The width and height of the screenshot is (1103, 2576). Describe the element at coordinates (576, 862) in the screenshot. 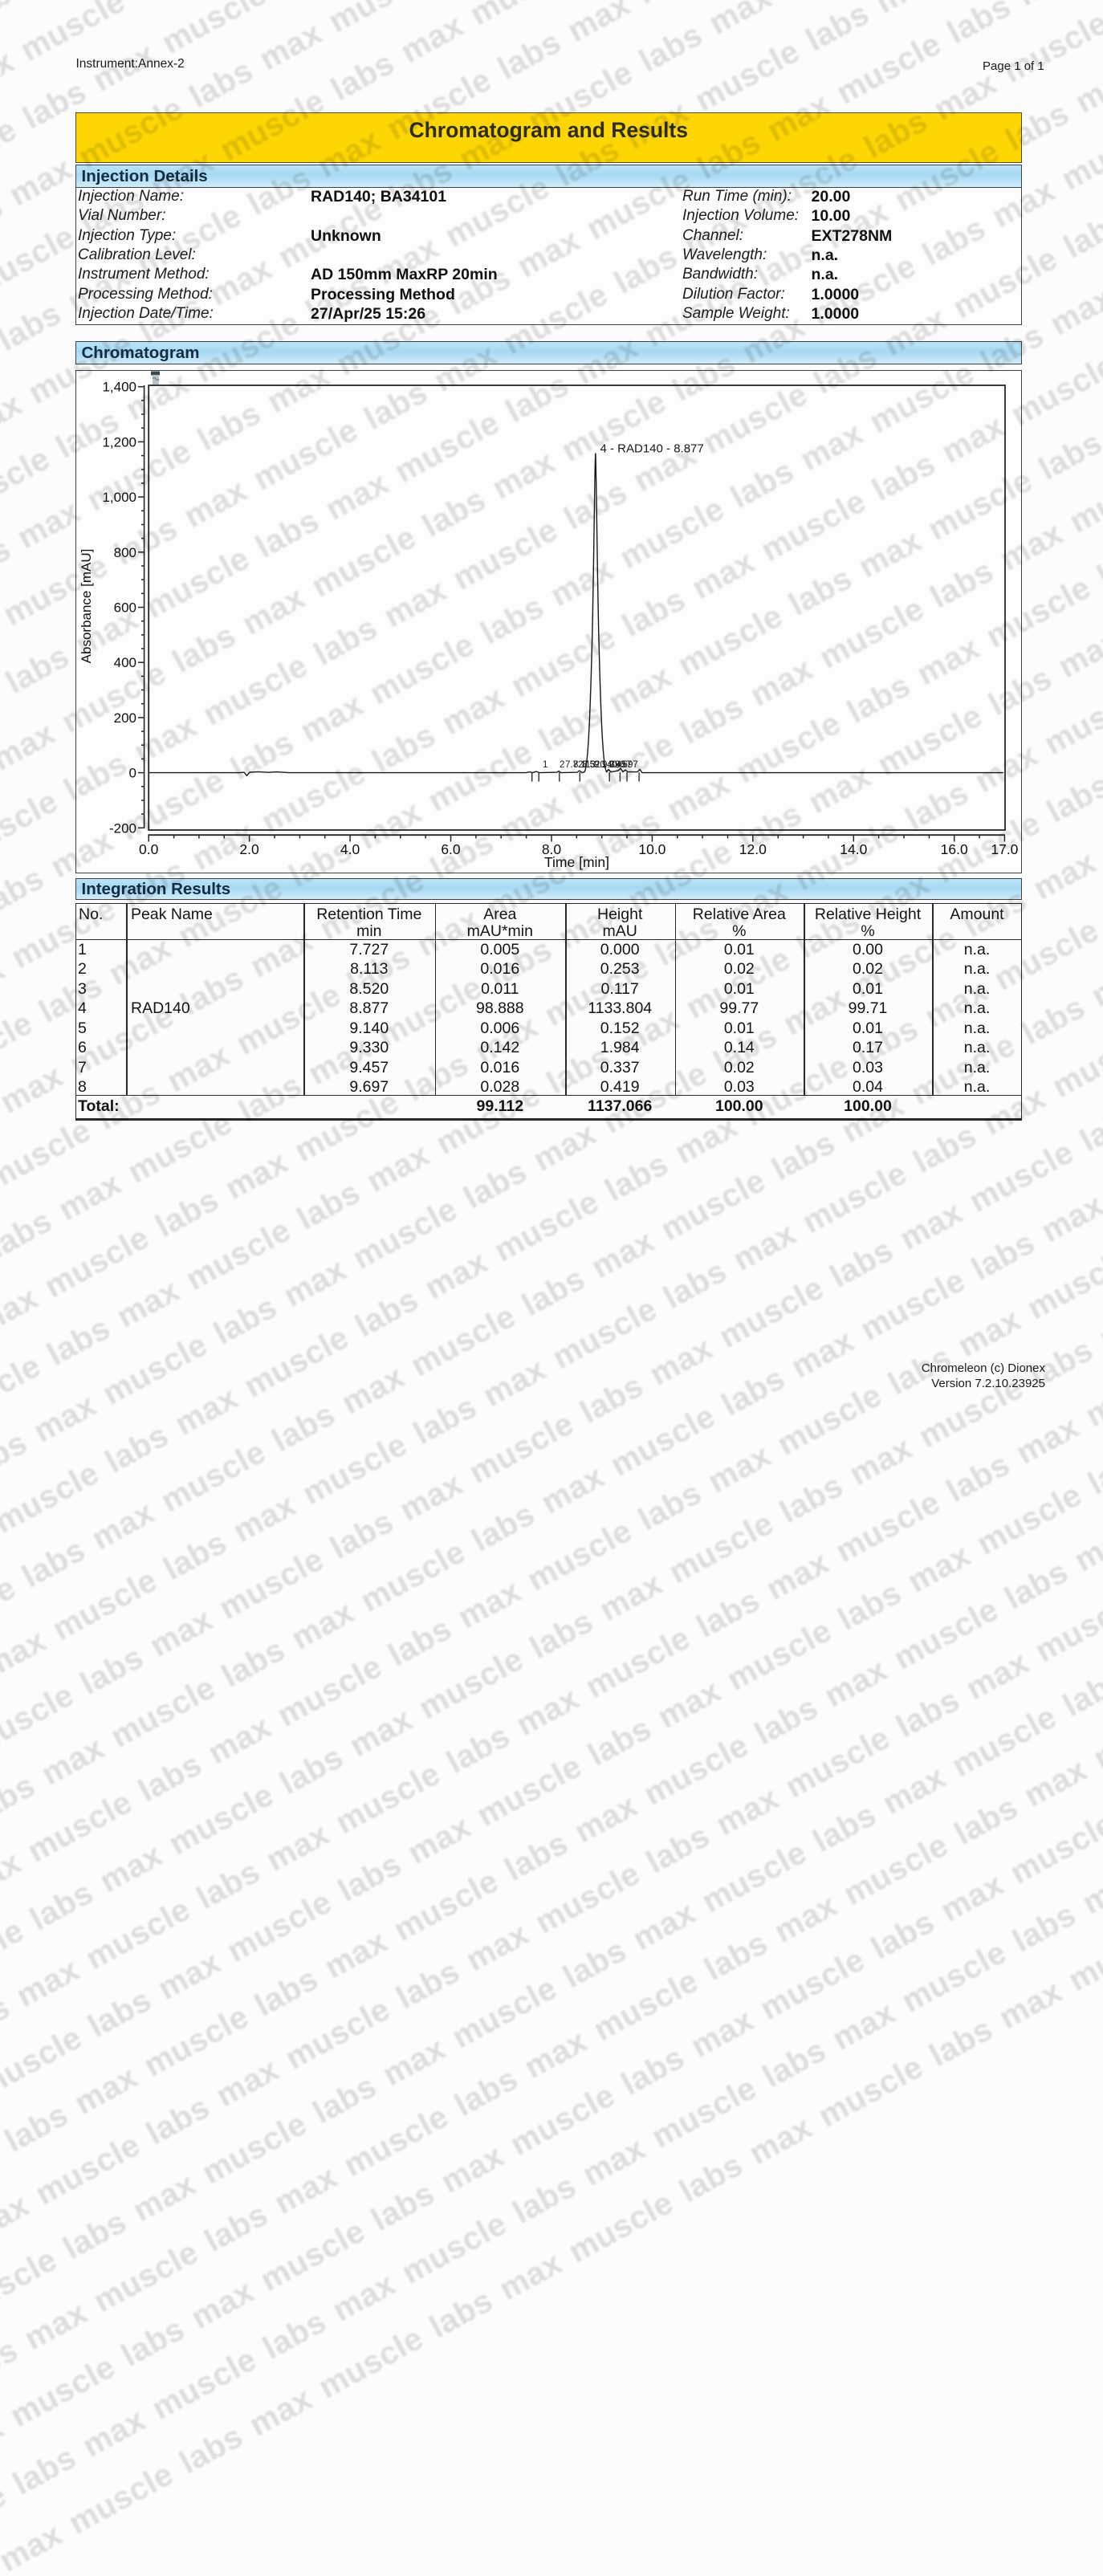

I see `svg-text: Time [min]` at that location.